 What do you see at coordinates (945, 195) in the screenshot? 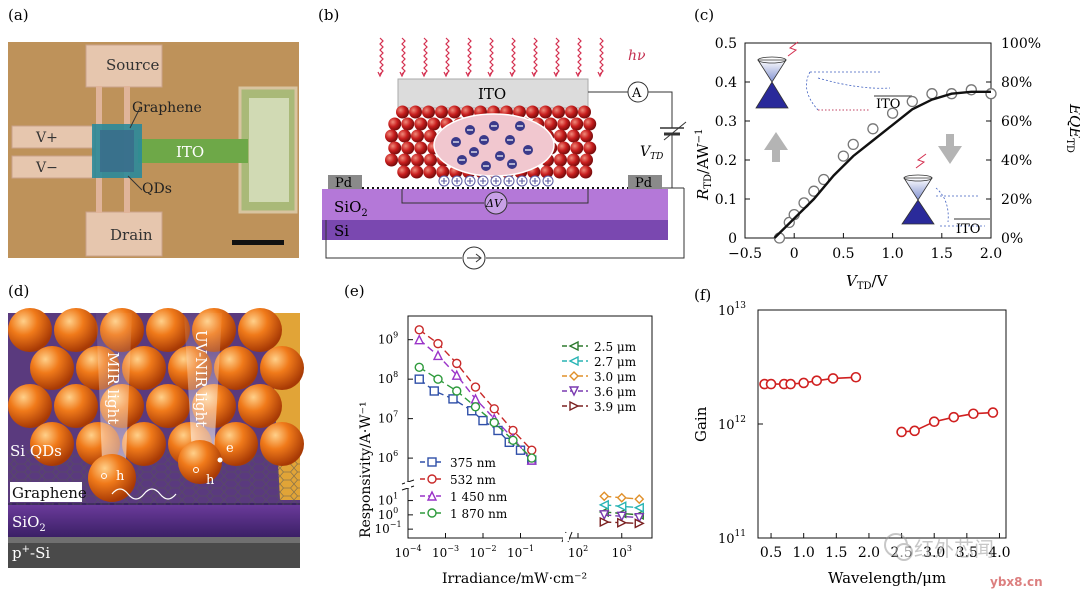
I see `band-diagram-inset-bottom: ITO` at bounding box center [945, 195].